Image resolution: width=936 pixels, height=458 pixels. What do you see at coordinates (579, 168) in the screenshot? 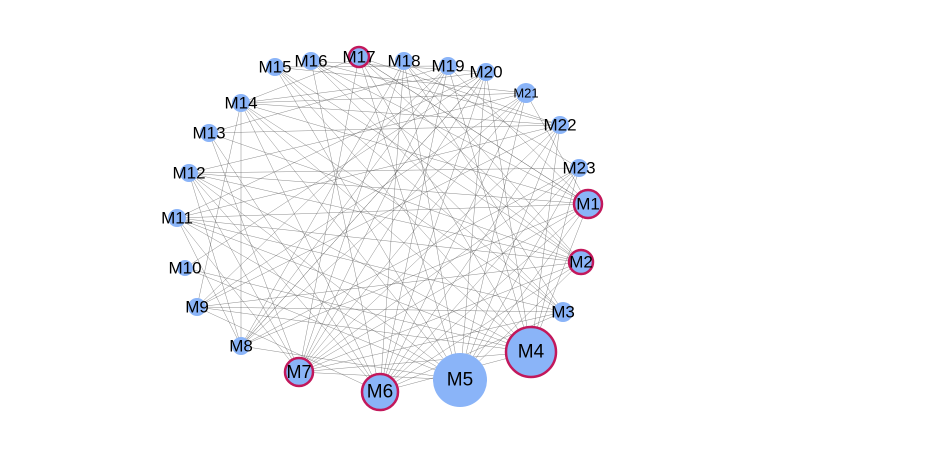
I see `node-circle-m23` at bounding box center [579, 168].